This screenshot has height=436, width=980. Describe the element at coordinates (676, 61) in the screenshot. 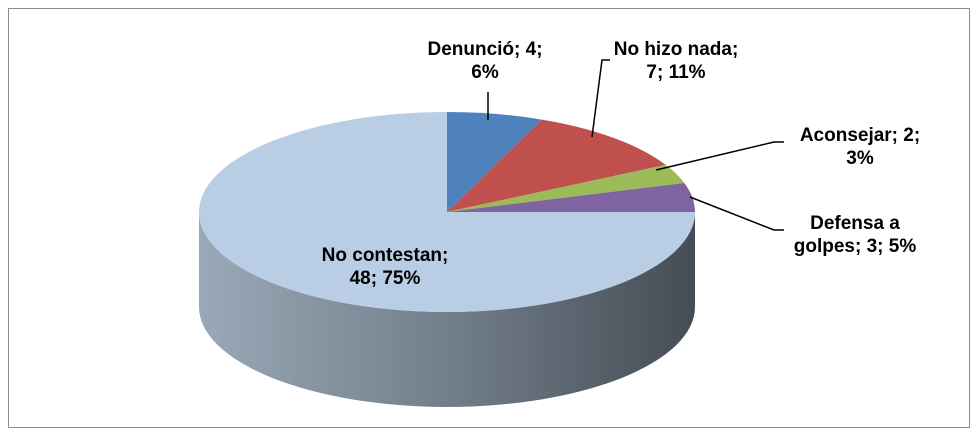

I see `data-label: No hizo nada; 7; 11%` at that location.